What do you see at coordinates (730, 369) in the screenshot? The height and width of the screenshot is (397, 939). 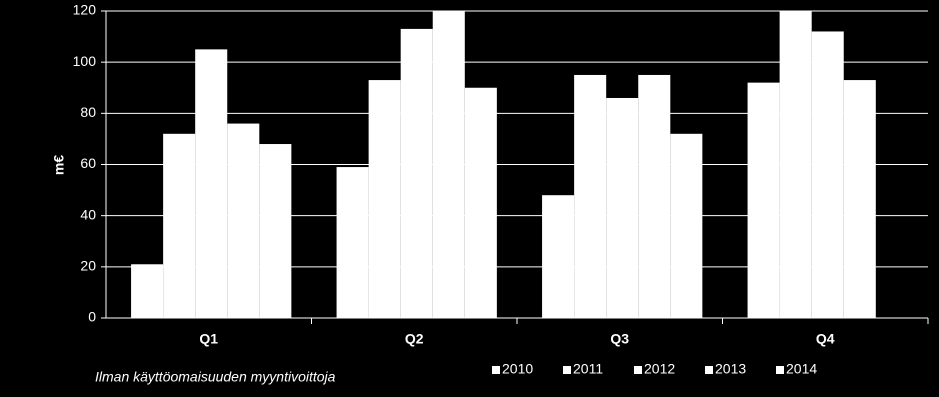 I see `legend-label: 2013` at bounding box center [730, 369].